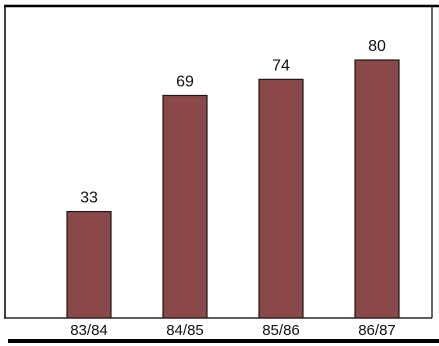 Image resolution: width=439 pixels, height=346 pixels. Describe the element at coordinates (281, 65) in the screenshot. I see `value-label-85-86: 74` at that location.